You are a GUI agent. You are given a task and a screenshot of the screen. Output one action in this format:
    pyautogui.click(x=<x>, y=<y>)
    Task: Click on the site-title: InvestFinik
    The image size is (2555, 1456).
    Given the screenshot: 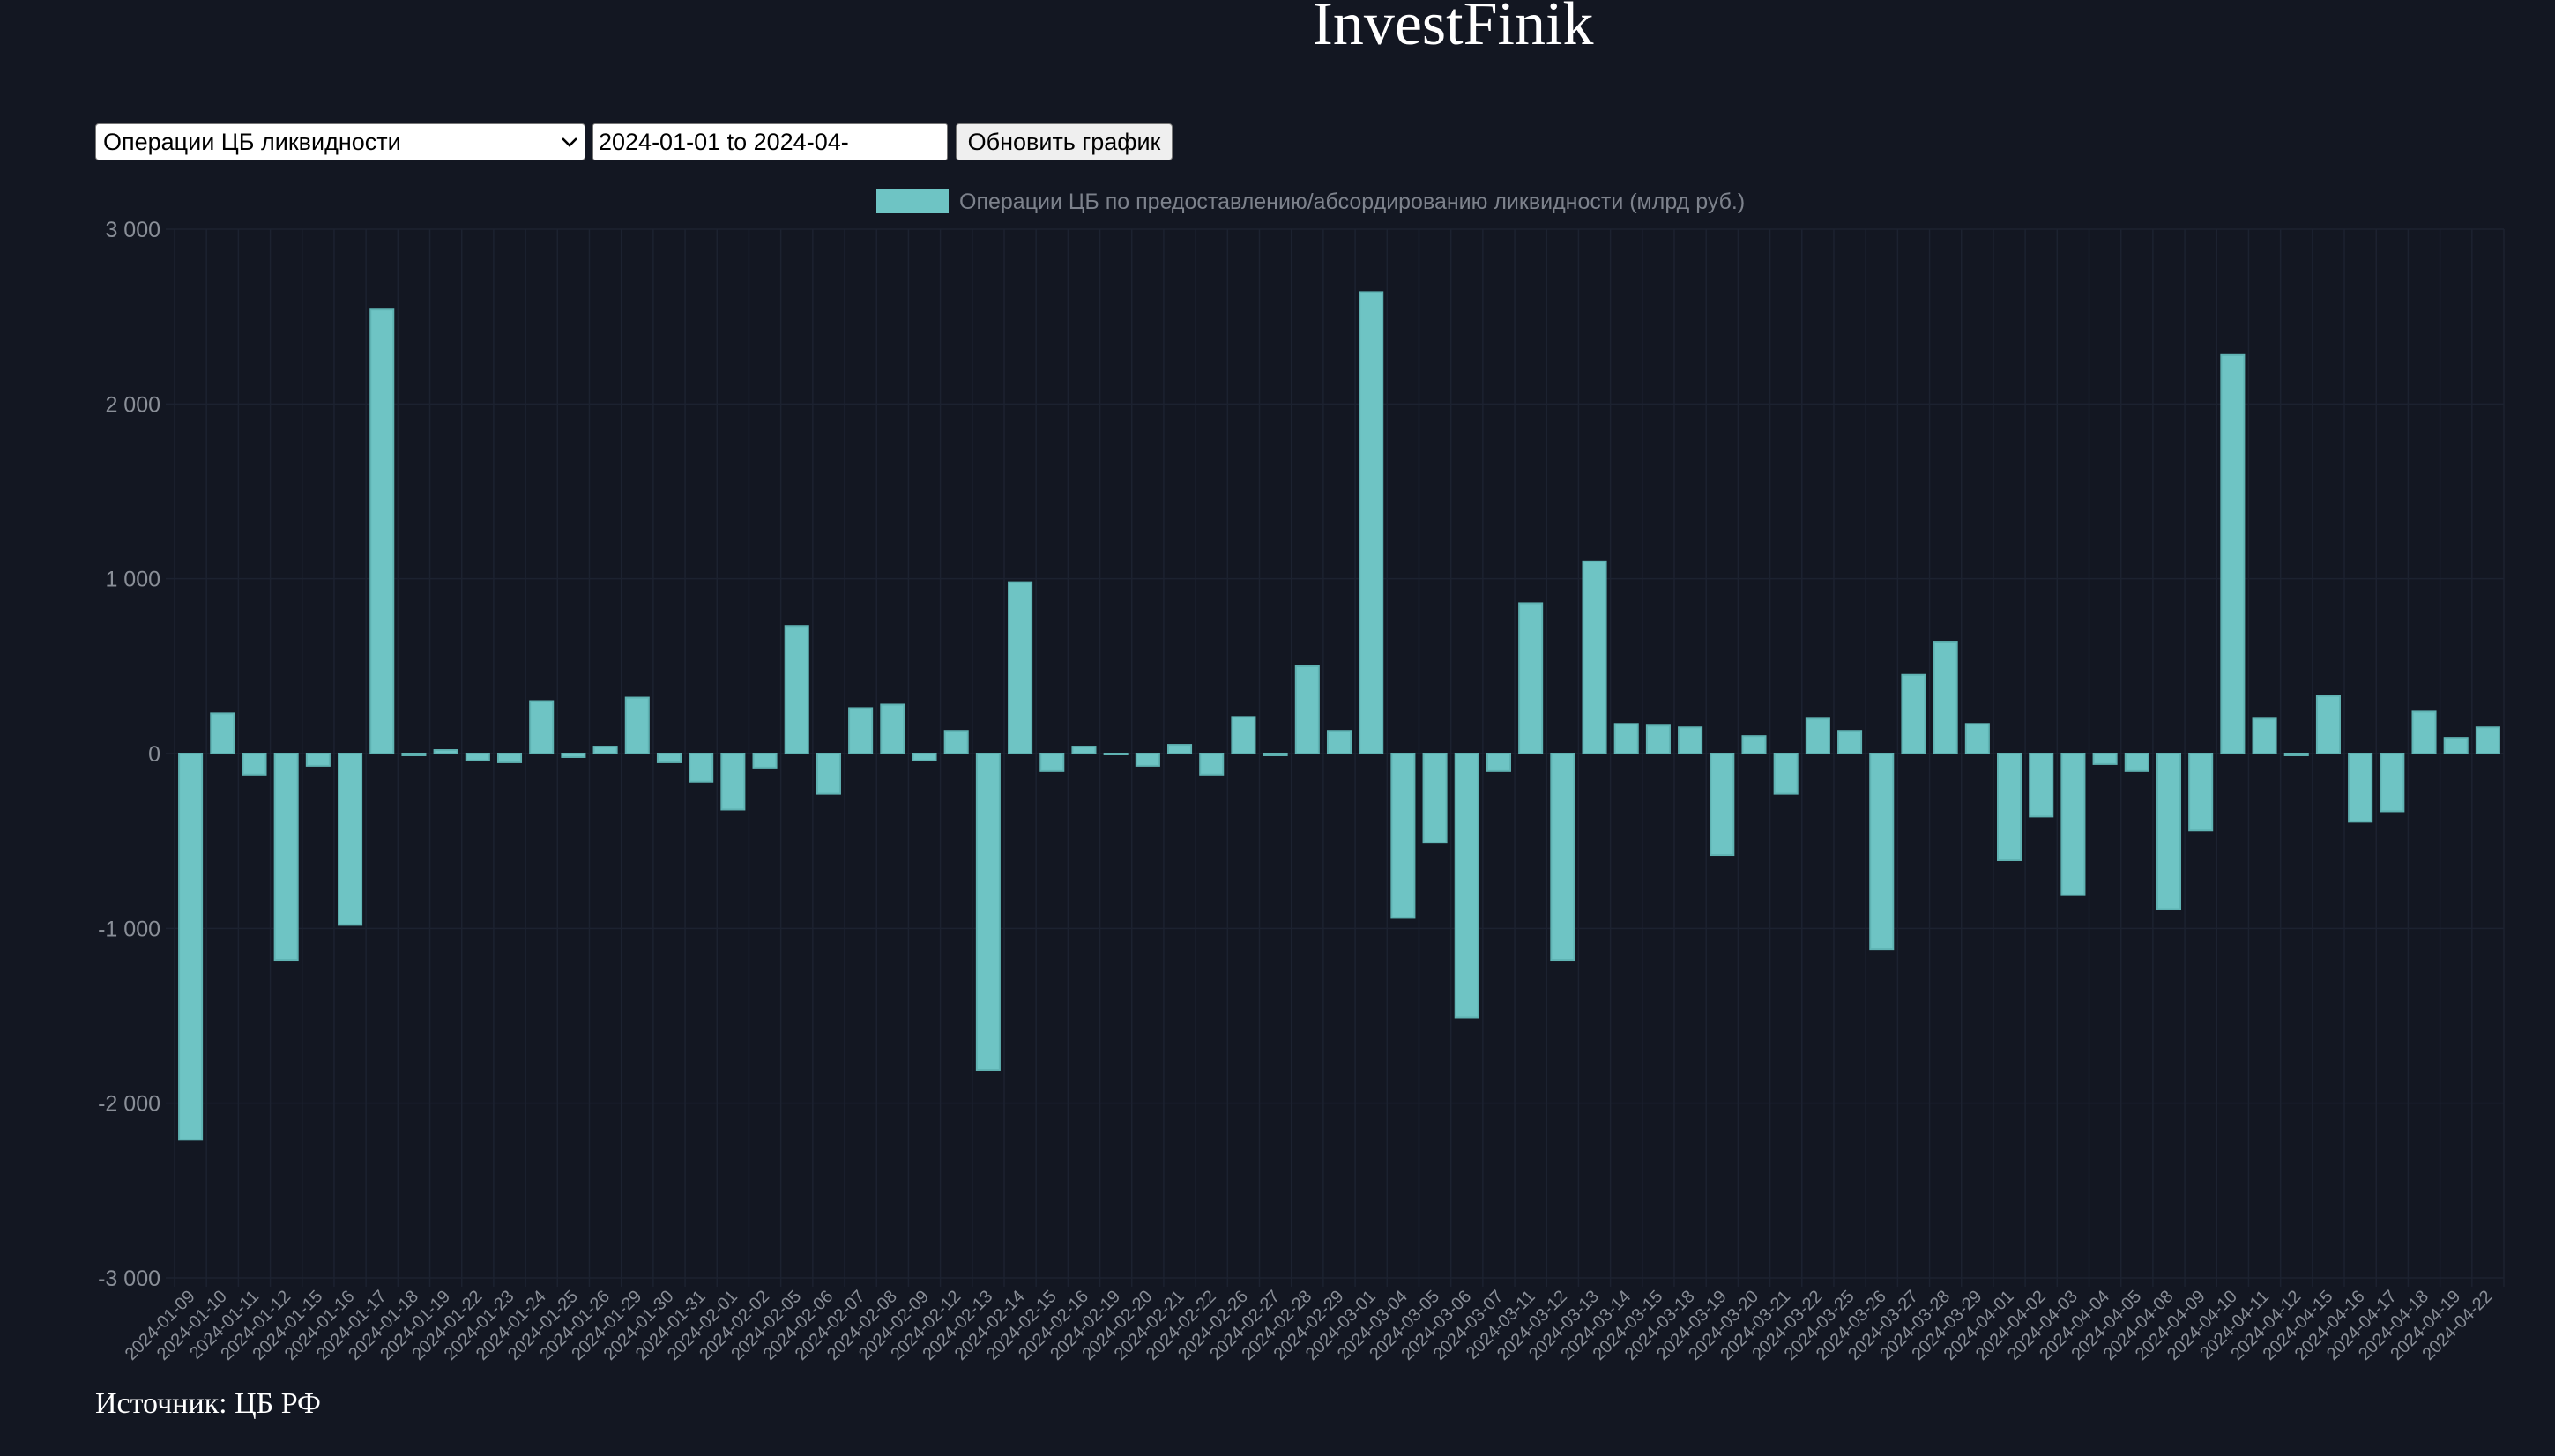 What is the action you would take?
    pyautogui.click(x=1453, y=29)
    